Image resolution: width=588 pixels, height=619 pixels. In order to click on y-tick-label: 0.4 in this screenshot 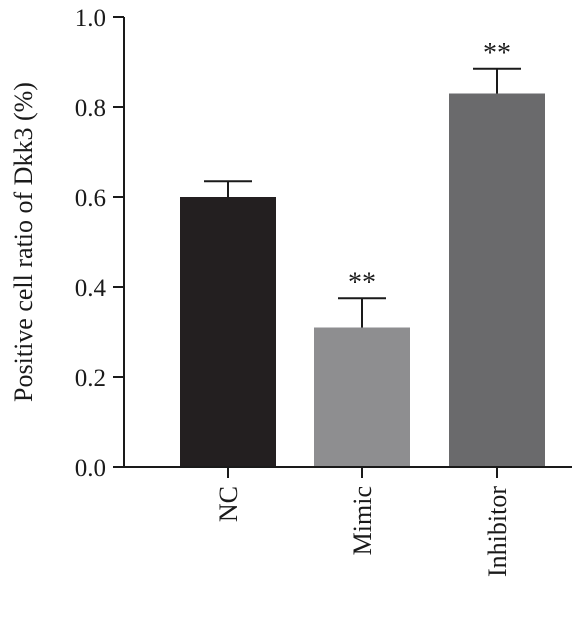, I will do `click(91, 288)`.